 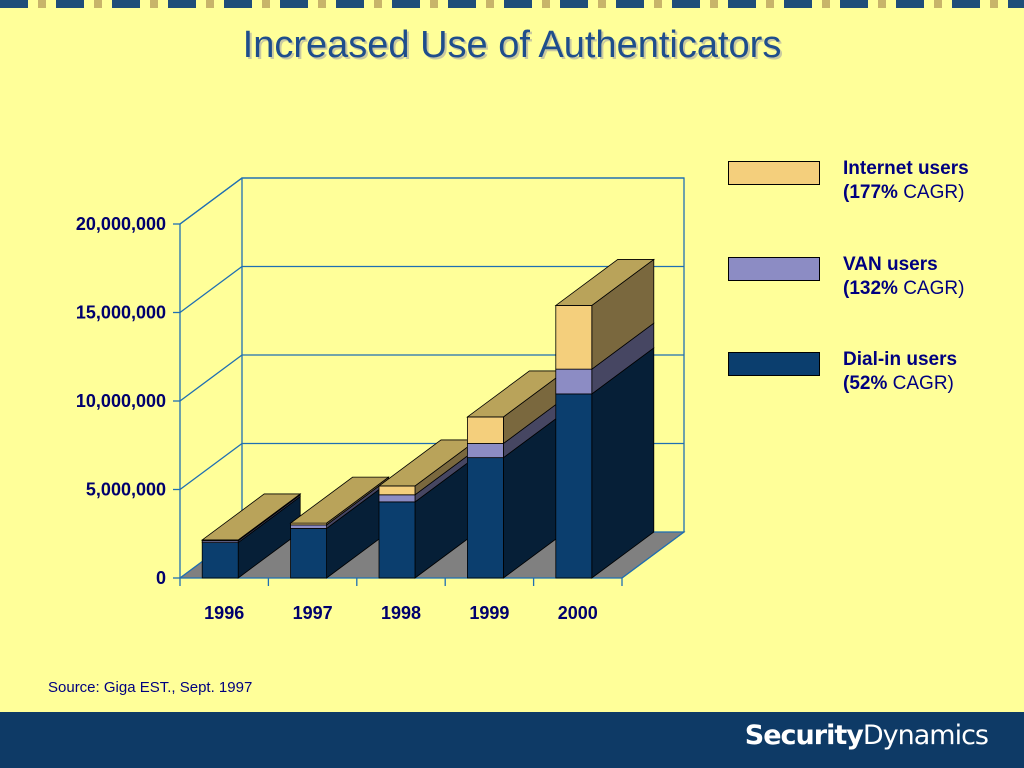 I want to click on bar-stack-1998, so click(x=428, y=509).